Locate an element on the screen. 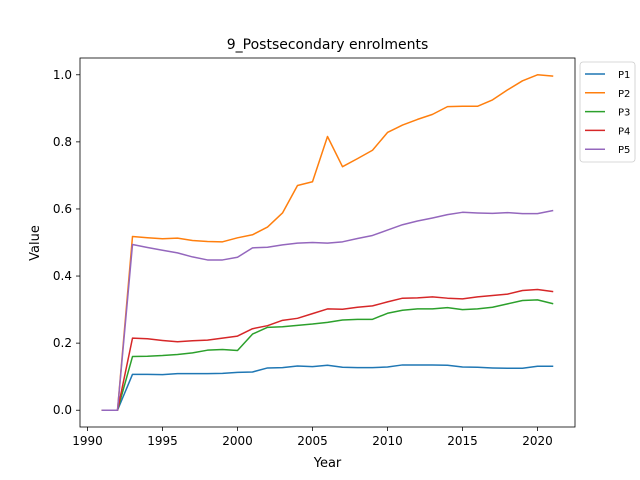 Image resolution: width=640 pixels, height=480 pixels. x-tick-label: 2015 is located at coordinates (462, 441).